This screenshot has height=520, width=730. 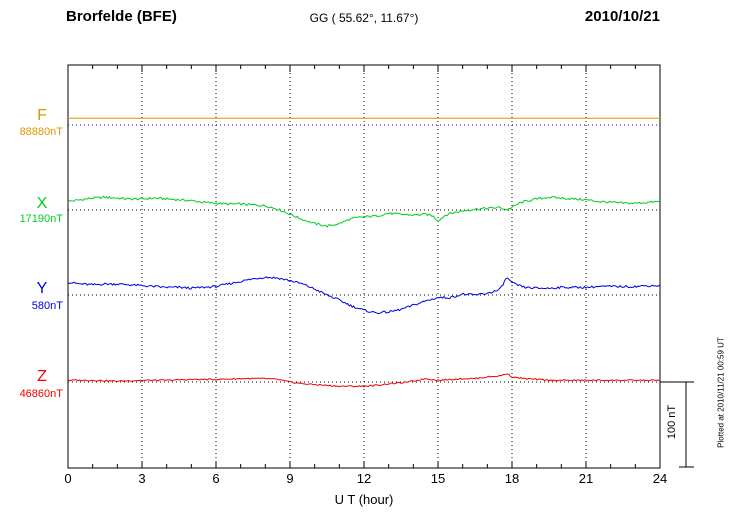 What do you see at coordinates (42, 203) in the screenshot?
I see `series-label-x: X` at bounding box center [42, 203].